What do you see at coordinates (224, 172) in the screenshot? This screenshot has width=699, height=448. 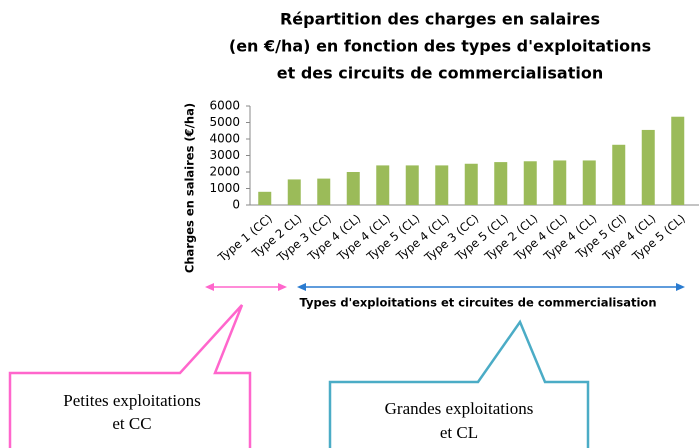 I see `y-tick-label: 2000` at bounding box center [224, 172].